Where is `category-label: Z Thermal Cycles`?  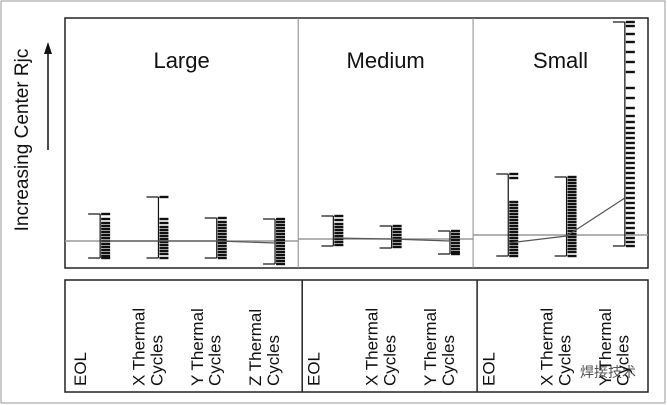 category-label: Z Thermal Cycles is located at coordinates (264, 345).